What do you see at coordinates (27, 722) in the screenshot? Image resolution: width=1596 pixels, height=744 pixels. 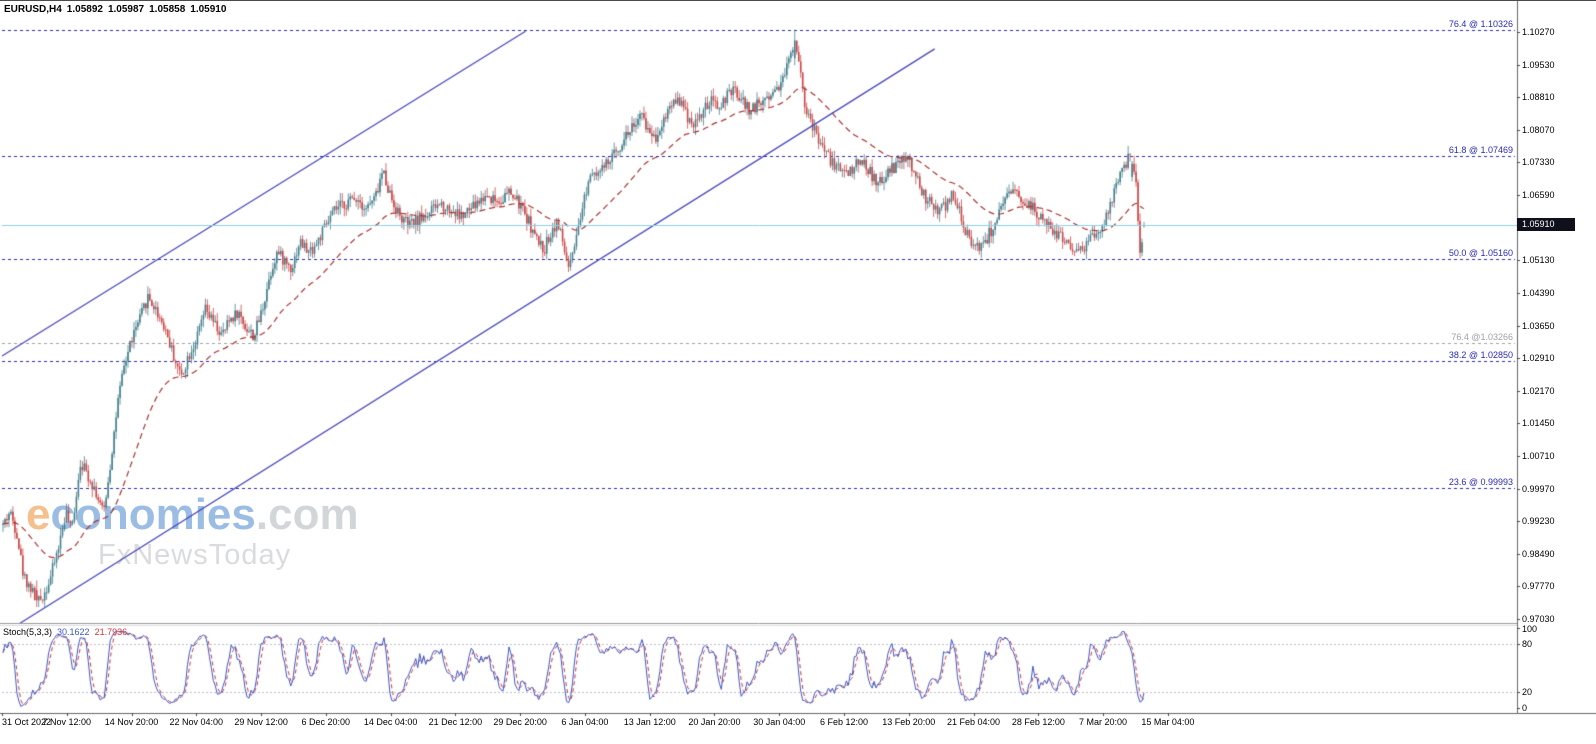 I see `time-axis-label: 31 Oct 2022` at bounding box center [27, 722].